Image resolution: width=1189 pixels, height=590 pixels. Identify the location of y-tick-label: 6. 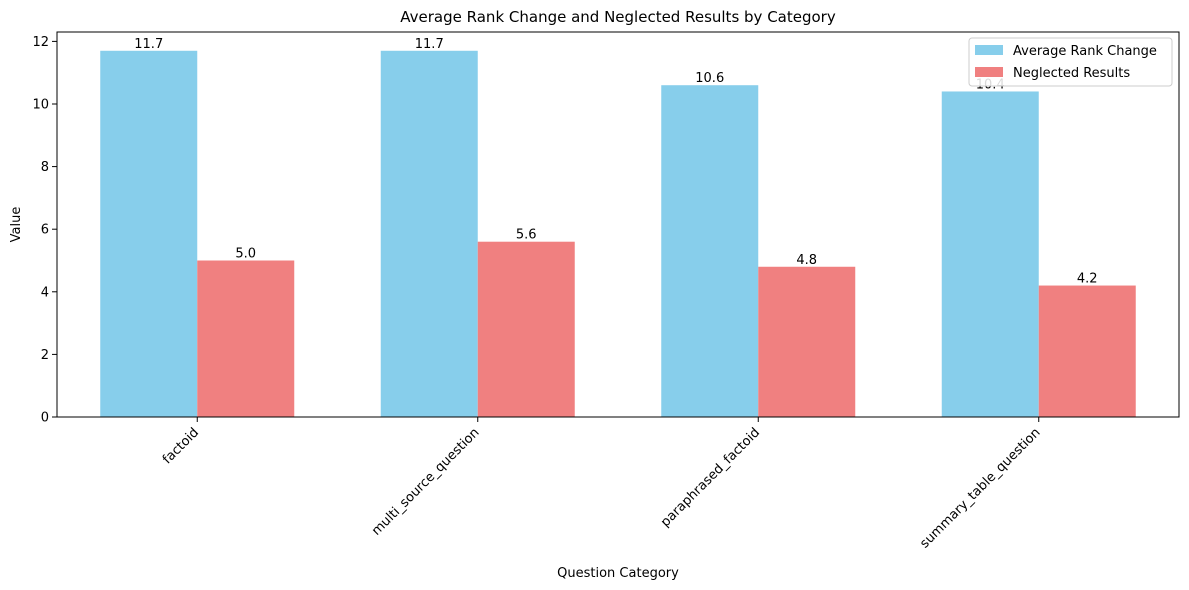
(45, 230).